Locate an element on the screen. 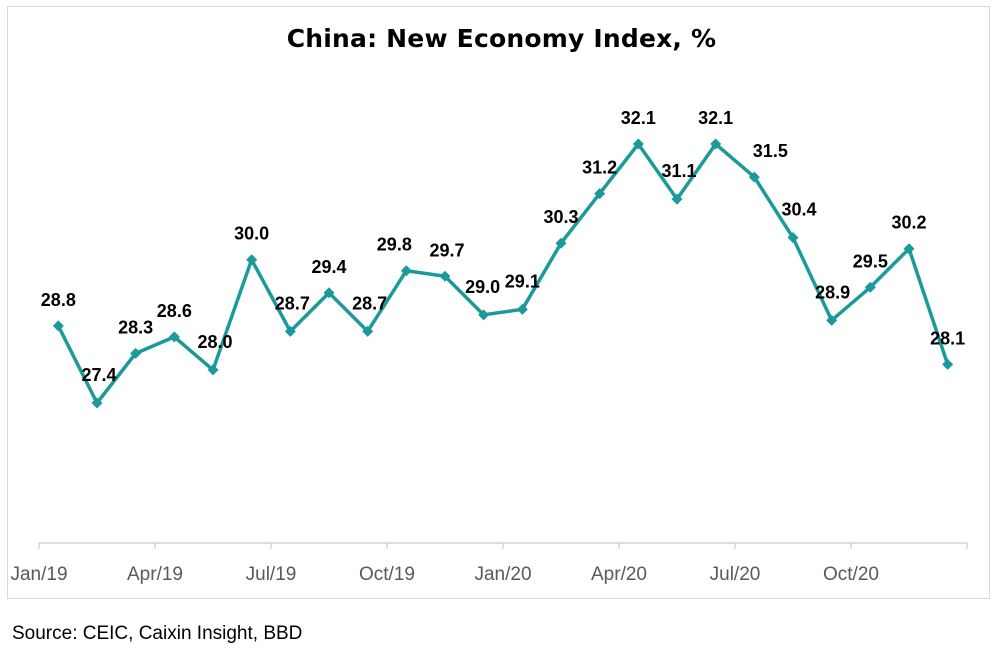 This screenshot has width=1003, height=651. data-label: 27.4 is located at coordinates (98, 375).